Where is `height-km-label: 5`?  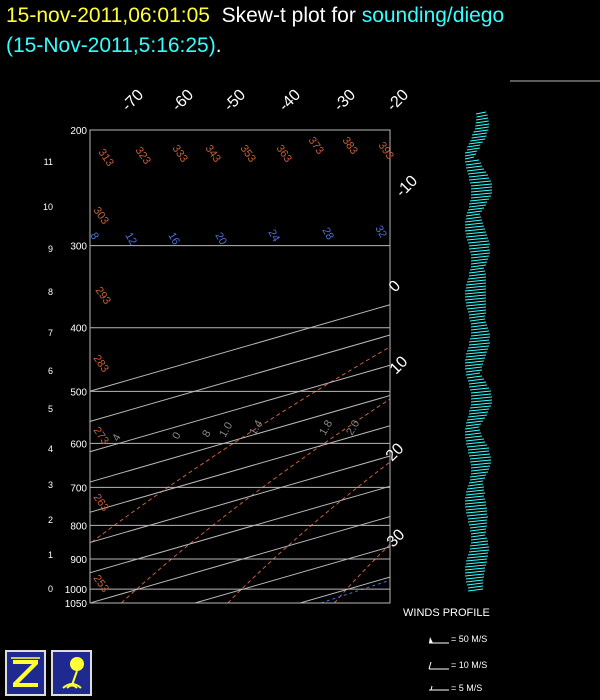
height-km-label: 5 is located at coordinates (50, 409).